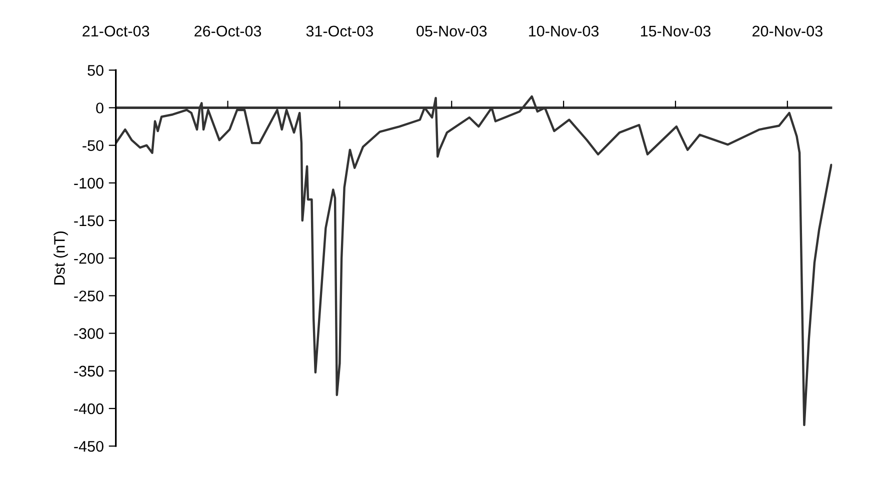  I want to click on x-tick-label: 05-Nov-03, so click(451, 31).